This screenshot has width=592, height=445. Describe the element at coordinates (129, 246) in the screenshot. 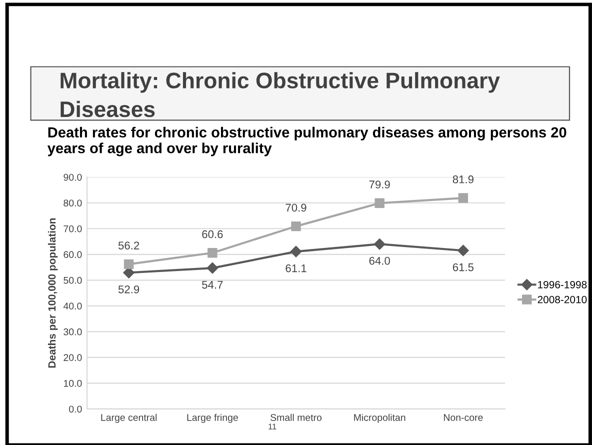

I see `data-label: 56.2` at that location.